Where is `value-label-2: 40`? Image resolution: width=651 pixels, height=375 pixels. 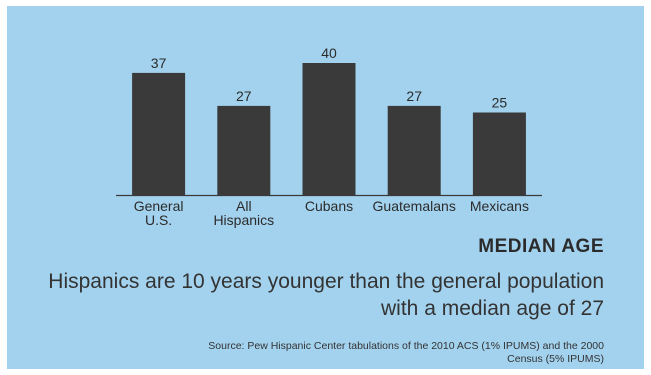 value-label-2: 40 is located at coordinates (329, 53).